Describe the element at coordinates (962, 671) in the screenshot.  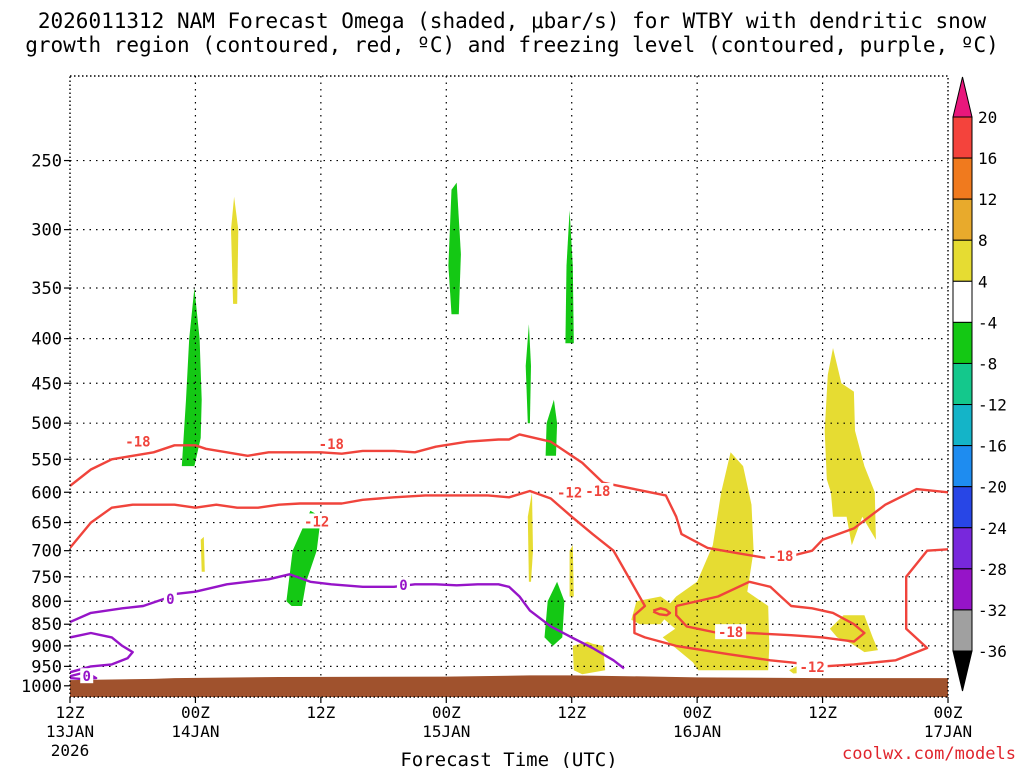
I see `colorbar-bottom-arrow` at that location.